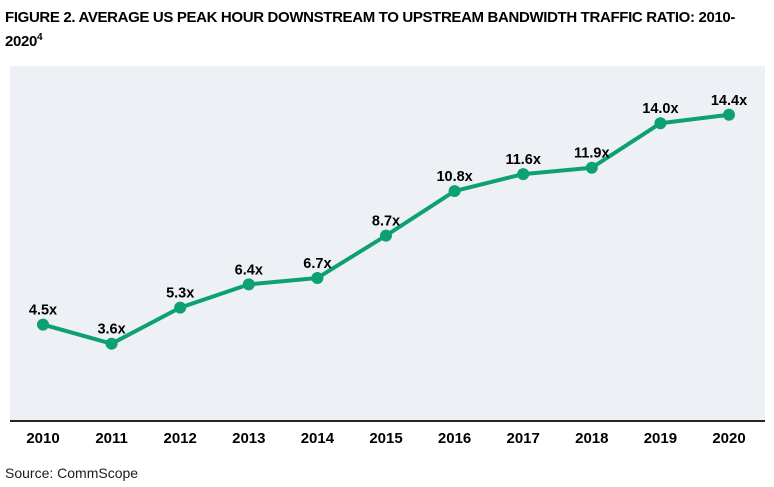 The width and height of the screenshot is (774, 487). What do you see at coordinates (42, 438) in the screenshot?
I see `x-tick-label: 2010` at bounding box center [42, 438].